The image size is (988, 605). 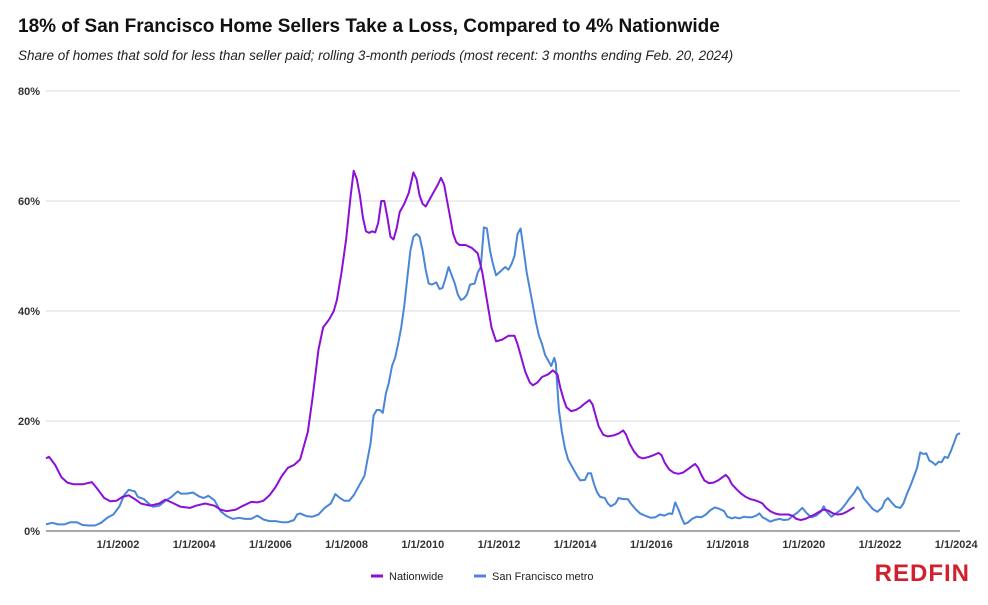 I want to click on legend-label-nationwide: Nationwide, so click(x=416, y=577).